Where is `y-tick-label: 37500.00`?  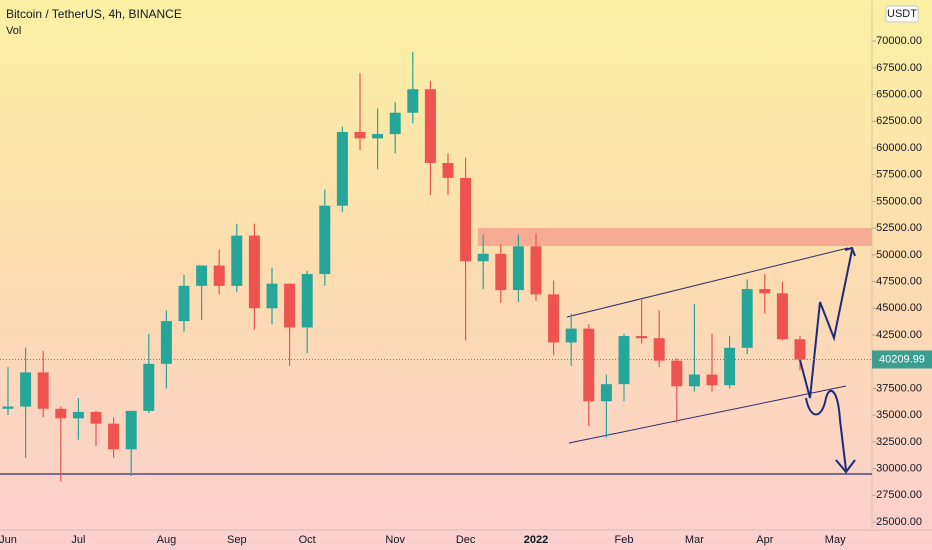 y-tick-label: 37500.00 is located at coordinates (899, 388).